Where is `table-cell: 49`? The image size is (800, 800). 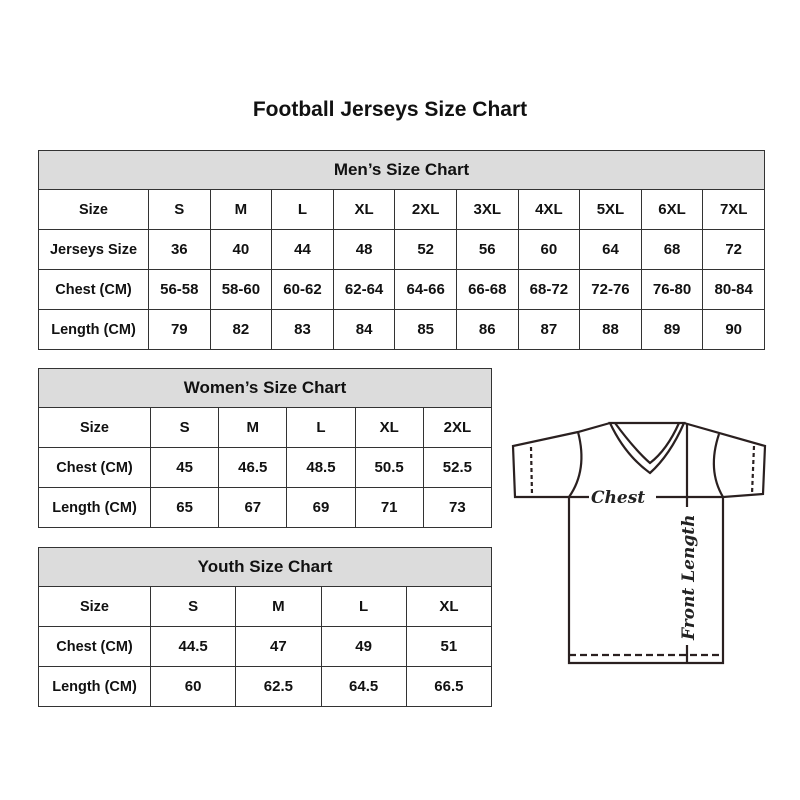 table-cell: 49 is located at coordinates (363, 646).